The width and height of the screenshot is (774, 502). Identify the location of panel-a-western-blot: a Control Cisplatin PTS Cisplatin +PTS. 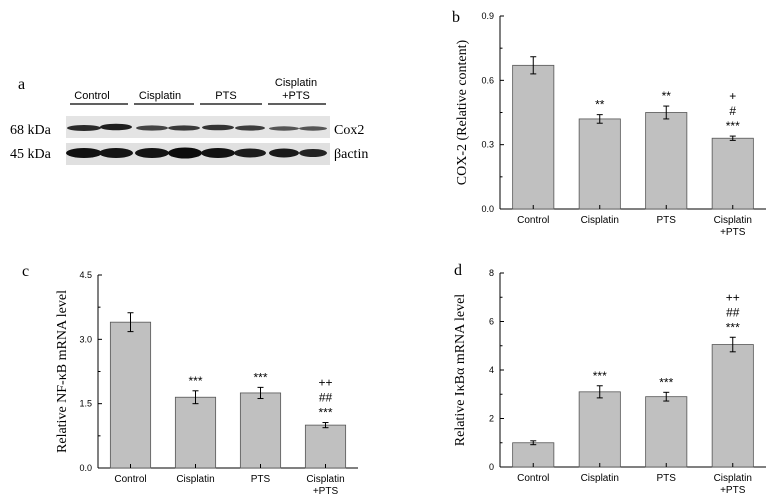
(189, 120).